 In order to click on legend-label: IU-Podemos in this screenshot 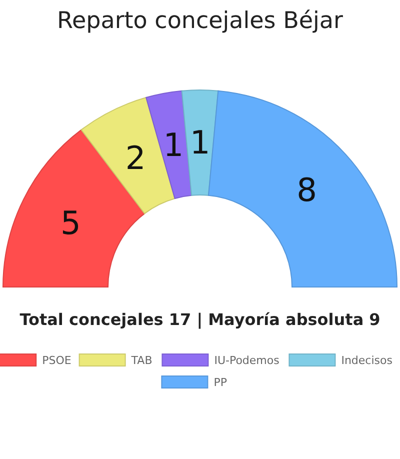, I will do `click(247, 360)`.